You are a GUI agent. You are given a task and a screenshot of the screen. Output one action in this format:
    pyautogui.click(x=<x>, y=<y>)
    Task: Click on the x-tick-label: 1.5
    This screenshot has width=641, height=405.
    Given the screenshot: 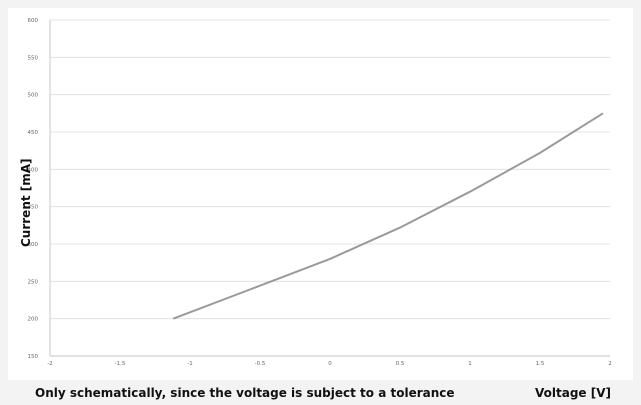 What is the action you would take?
    pyautogui.click(x=540, y=364)
    